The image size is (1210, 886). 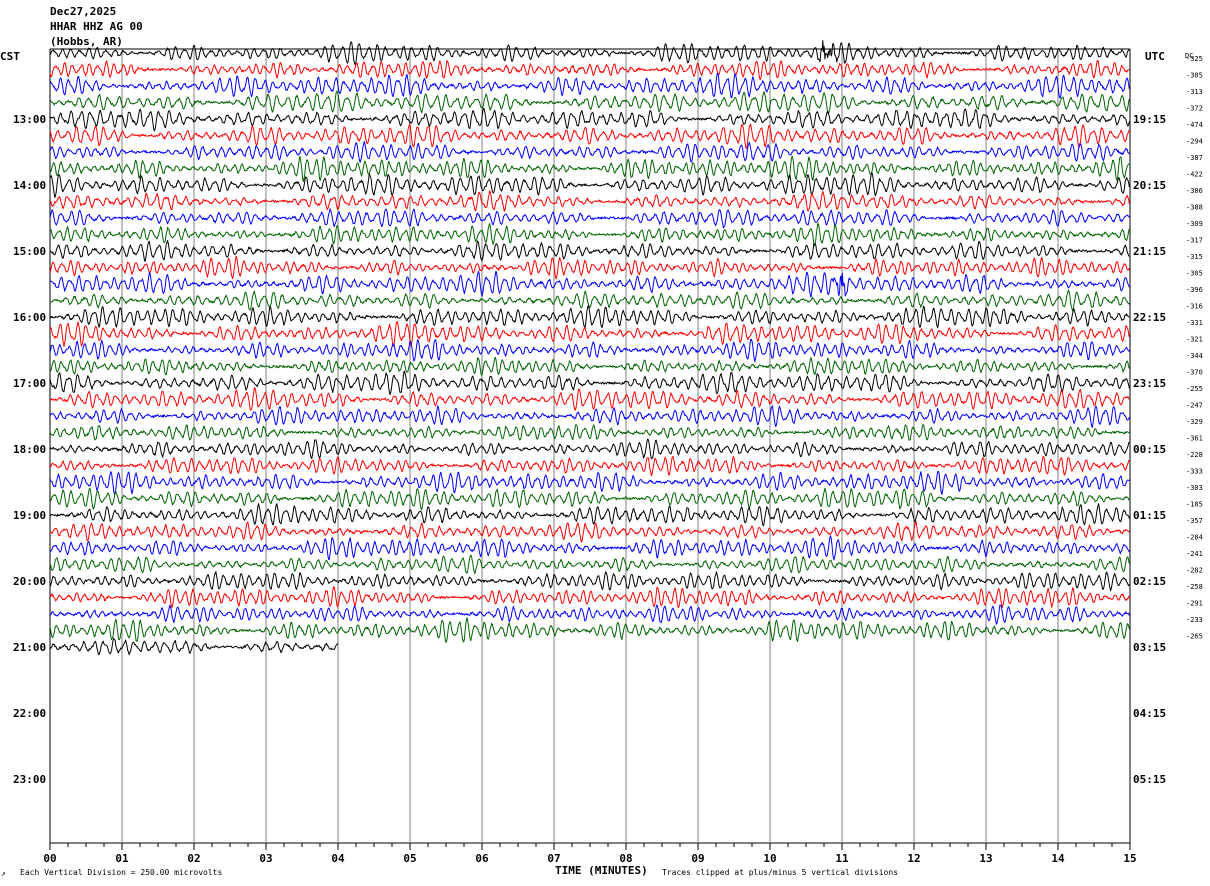 What do you see at coordinates (1194, 406) in the screenshot?
I see `dc-offset-label: -247` at bounding box center [1194, 406].